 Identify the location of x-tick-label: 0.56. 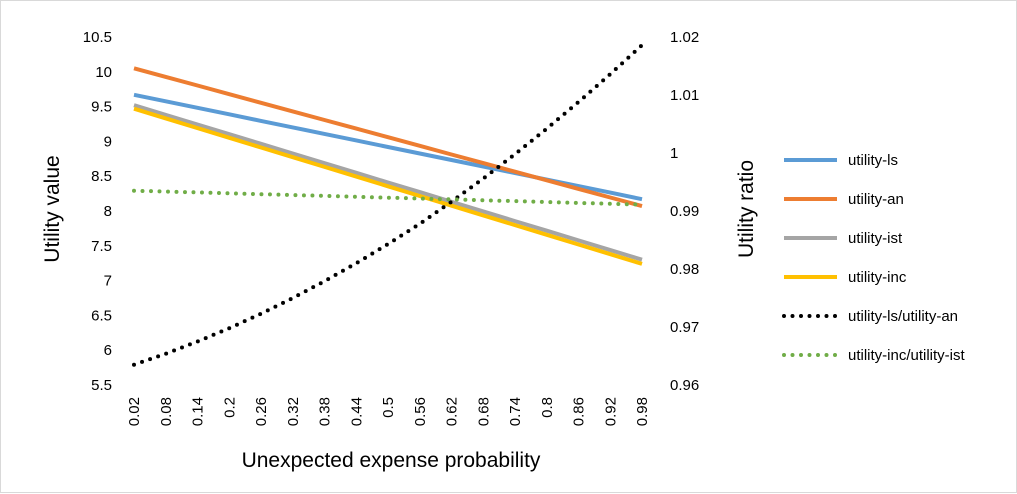
(420, 411).